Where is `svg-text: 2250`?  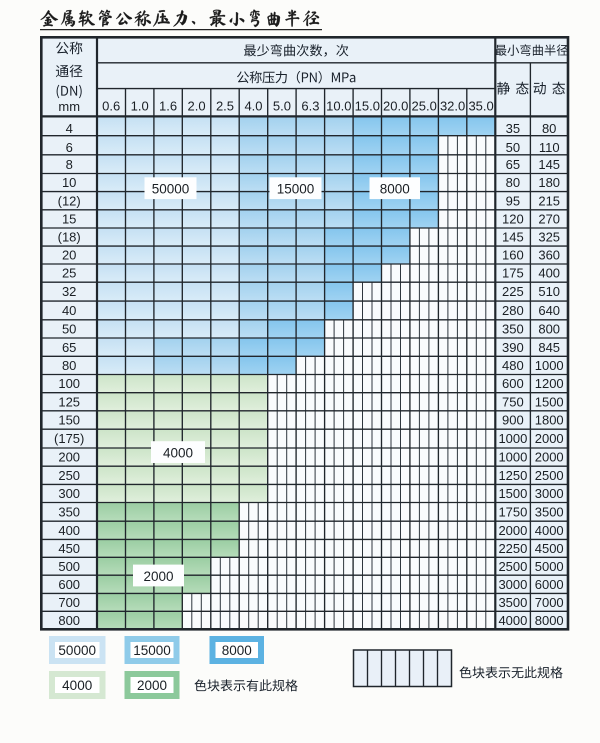 svg-text: 2250 is located at coordinates (512, 548).